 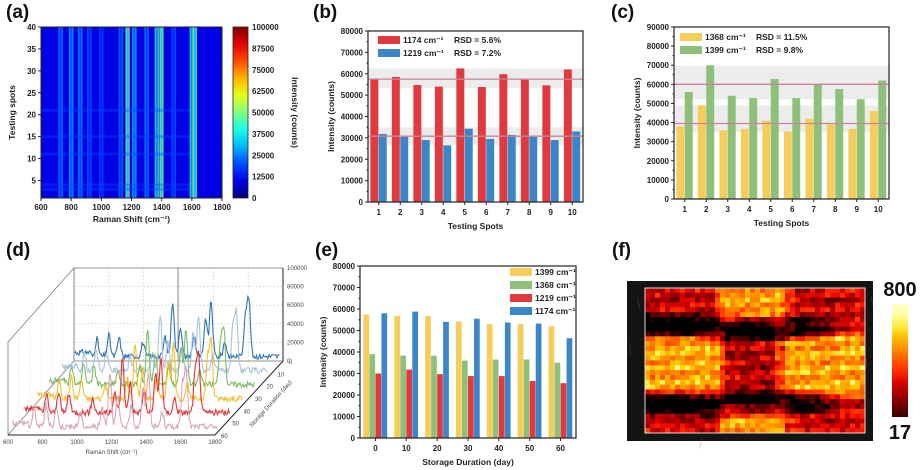 I want to click on y-tick-label: 30000, so click(x=352, y=138).